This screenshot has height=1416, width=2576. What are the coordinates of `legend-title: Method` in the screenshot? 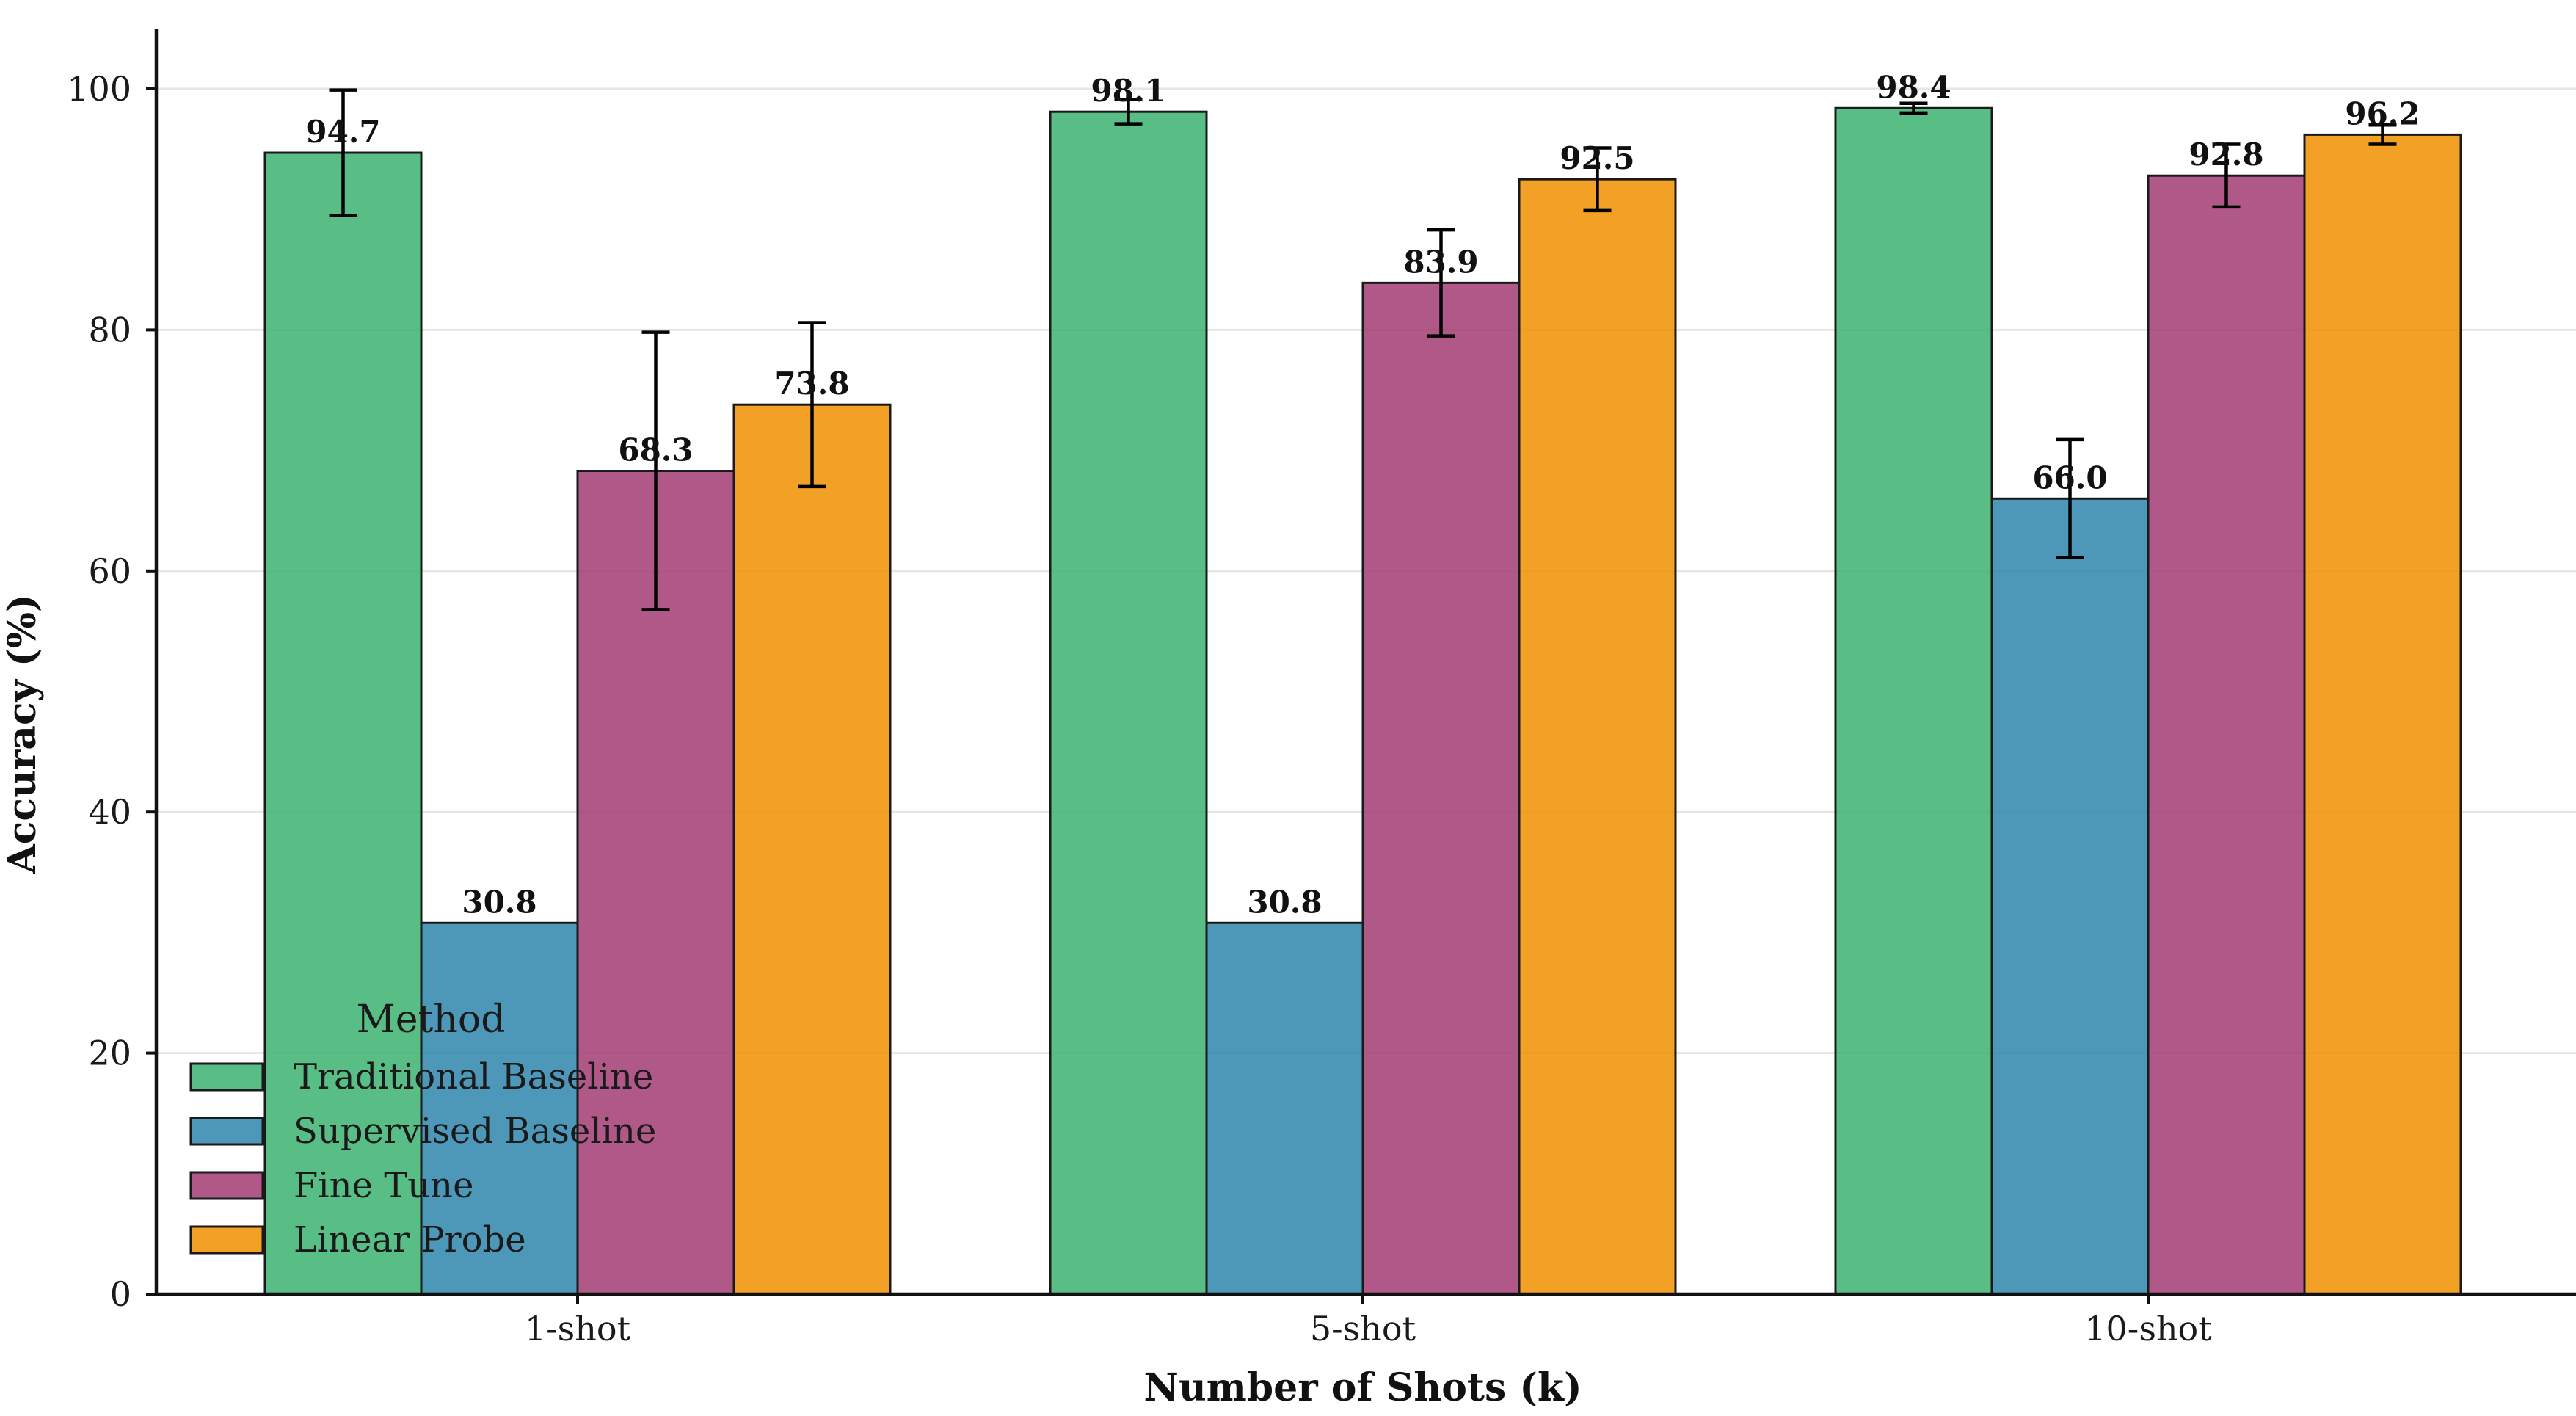 It's located at (431, 1020).